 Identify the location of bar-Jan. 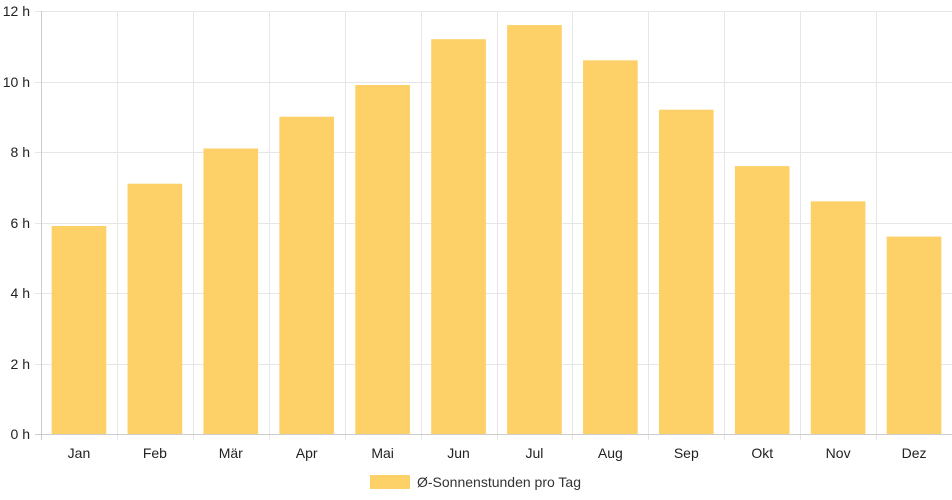
(79, 330).